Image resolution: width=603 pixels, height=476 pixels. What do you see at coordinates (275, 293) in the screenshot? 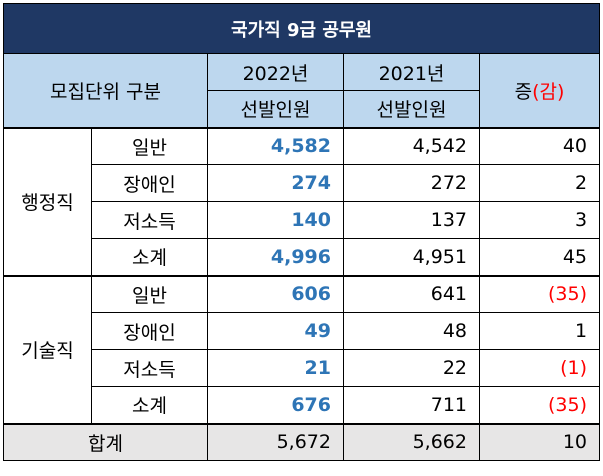
I see `value-2022: 606` at bounding box center [275, 293].